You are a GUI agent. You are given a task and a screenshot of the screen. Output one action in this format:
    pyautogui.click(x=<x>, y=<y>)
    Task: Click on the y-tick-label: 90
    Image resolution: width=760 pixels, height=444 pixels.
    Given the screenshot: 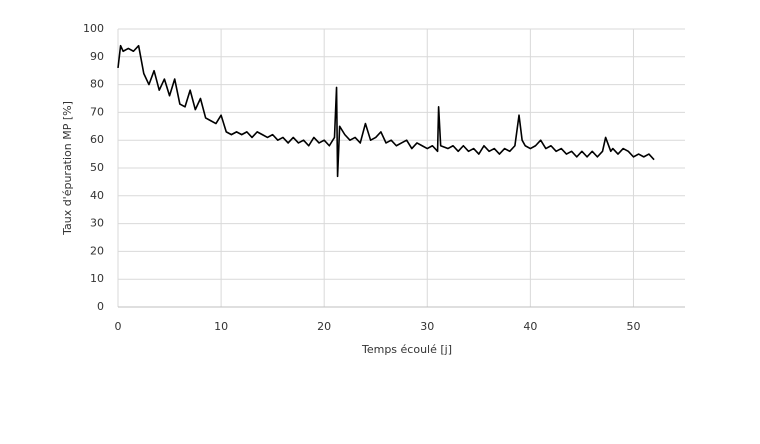 What is the action you would take?
    pyautogui.click(x=97, y=56)
    